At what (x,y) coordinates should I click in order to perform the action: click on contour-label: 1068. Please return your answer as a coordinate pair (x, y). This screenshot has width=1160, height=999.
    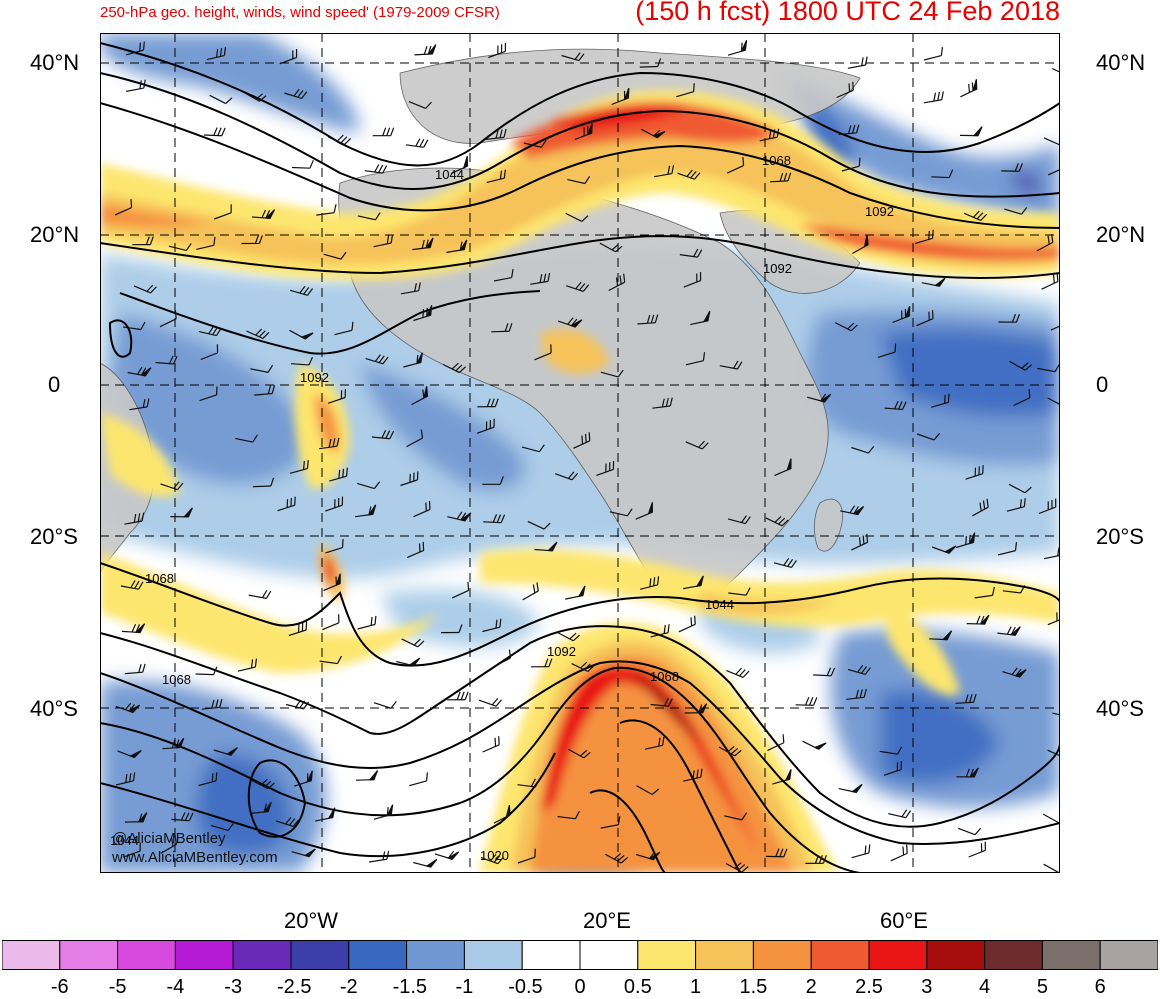
    Looking at the image, I should click on (776, 160).